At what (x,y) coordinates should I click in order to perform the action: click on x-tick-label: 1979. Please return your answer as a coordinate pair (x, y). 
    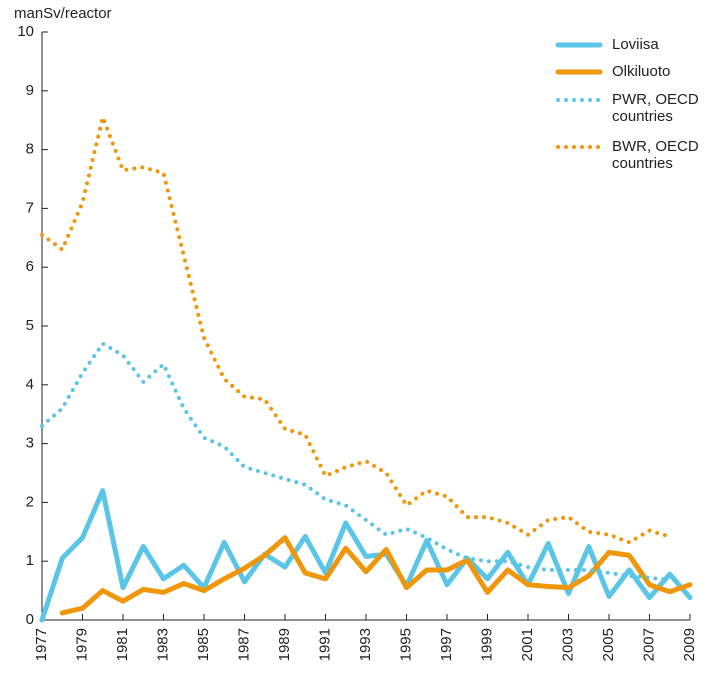
    Looking at the image, I should click on (81, 644).